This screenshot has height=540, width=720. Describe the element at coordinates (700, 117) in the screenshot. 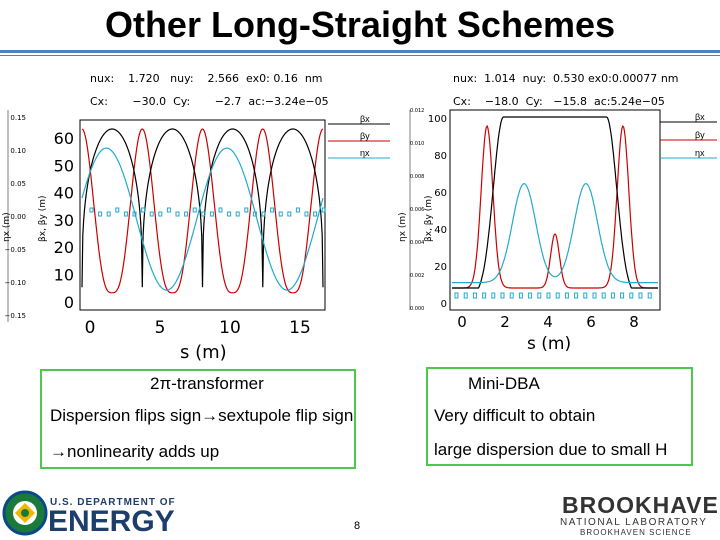

I see `right-legend-betax: βx` at that location.